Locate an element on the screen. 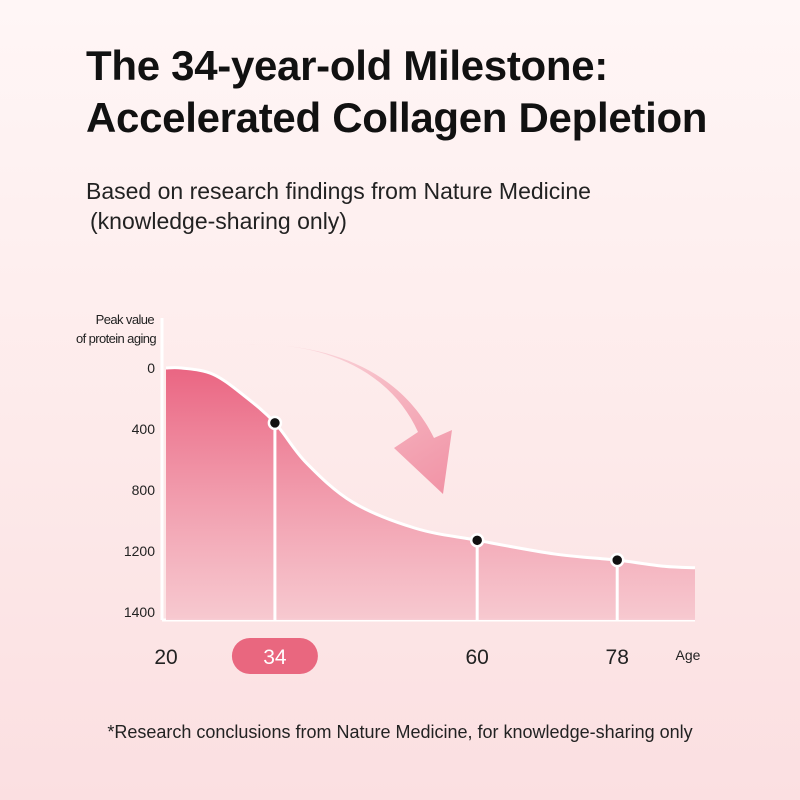 The height and width of the screenshot is (800, 800). highlight-pill is located at coordinates (274, 656).